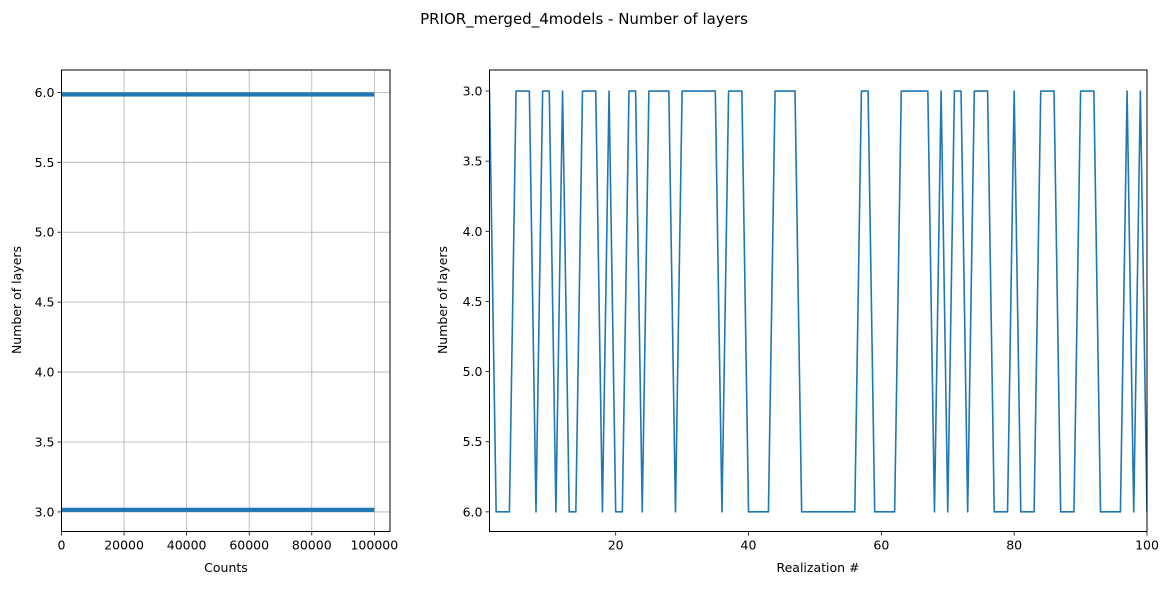 The height and width of the screenshot is (589, 1169). I want to click on hist-x-tick-label: 60000, so click(249, 545).